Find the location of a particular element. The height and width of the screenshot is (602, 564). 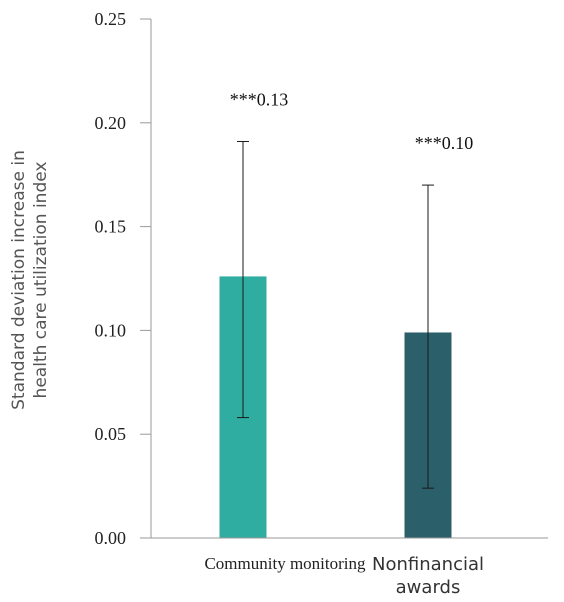

y-tick-label: 0.15 is located at coordinates (111, 227).